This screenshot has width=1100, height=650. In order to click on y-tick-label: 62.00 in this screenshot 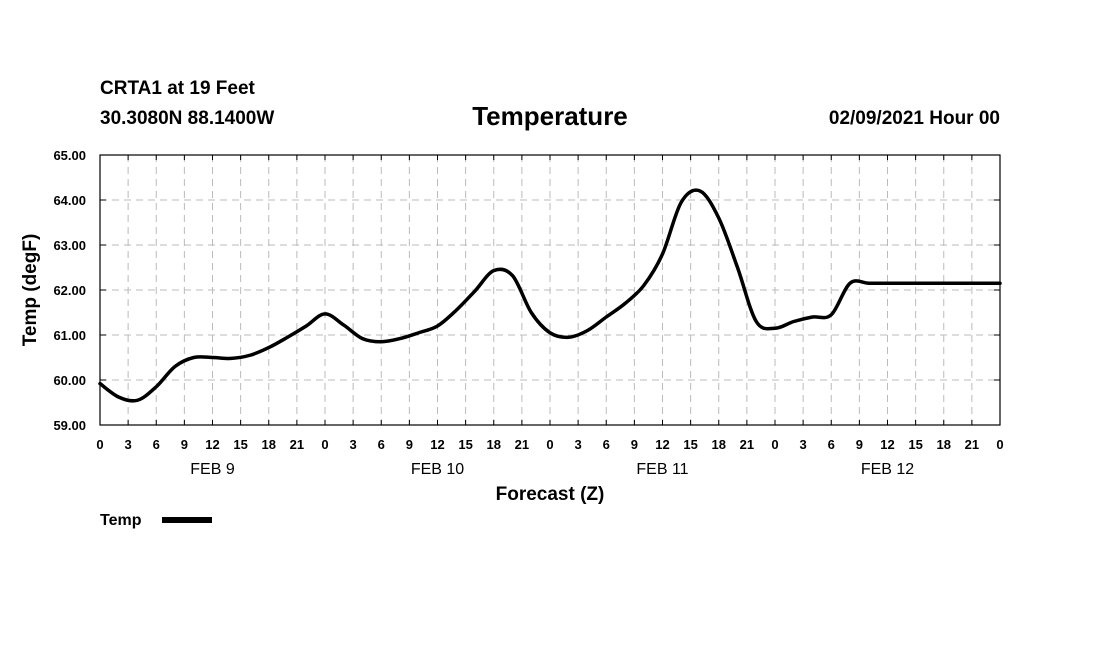, I will do `click(69, 290)`.